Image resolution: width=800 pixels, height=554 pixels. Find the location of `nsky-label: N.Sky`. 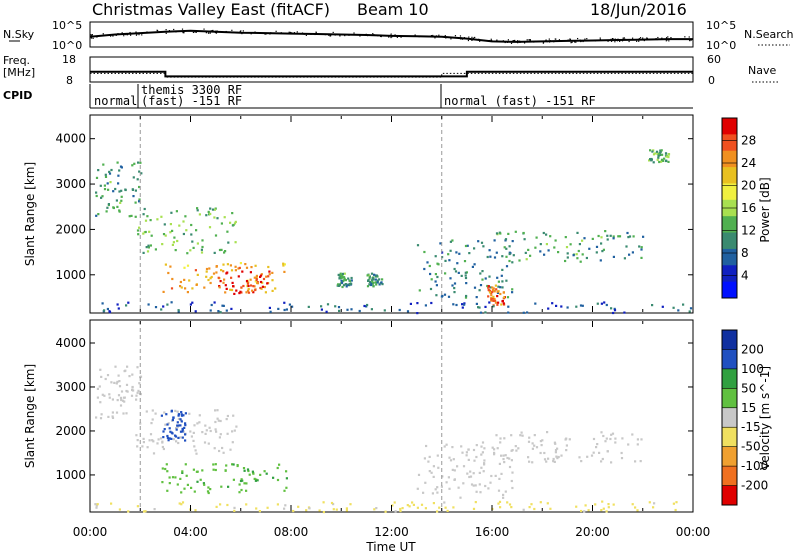

nsky-label: N.Sky is located at coordinates (19, 34).